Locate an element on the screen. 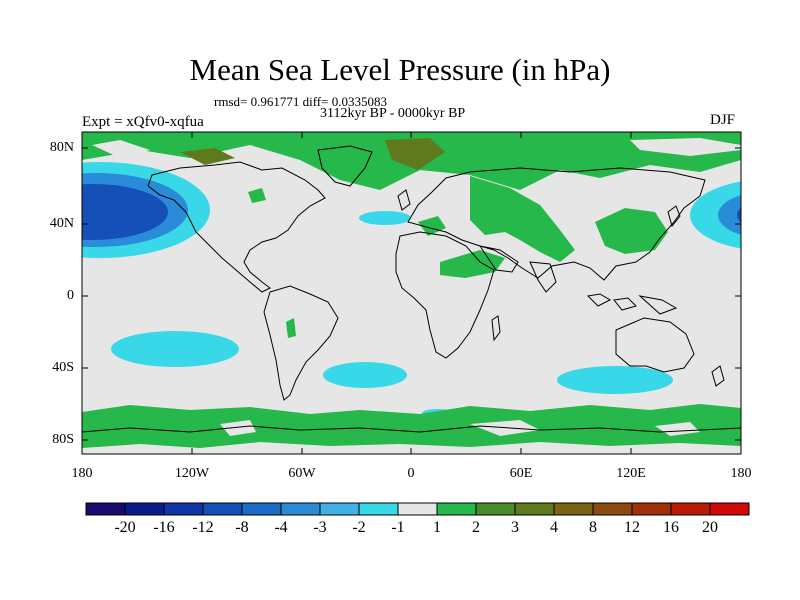 This screenshot has width=800, height=600. colorbar-label: -20 is located at coordinates (125, 527).